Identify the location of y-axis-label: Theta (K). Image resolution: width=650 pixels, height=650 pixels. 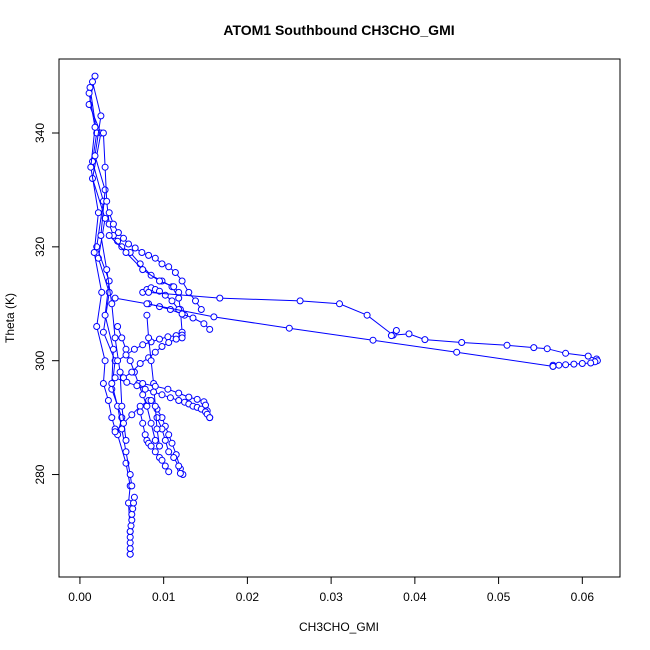
(10, 318).